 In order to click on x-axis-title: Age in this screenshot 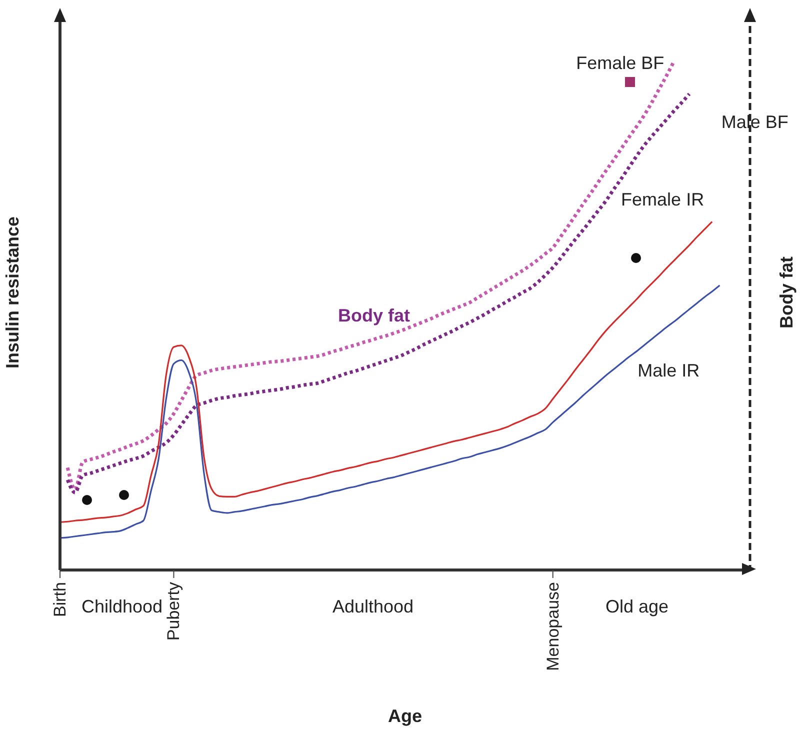, I will do `click(405, 716)`.